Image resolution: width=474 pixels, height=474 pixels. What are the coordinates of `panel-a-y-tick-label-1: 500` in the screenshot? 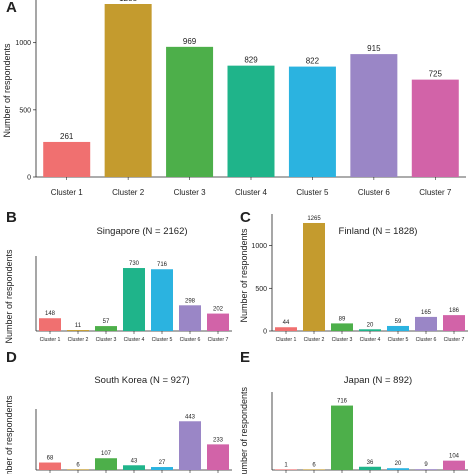 It's located at (25, 110).